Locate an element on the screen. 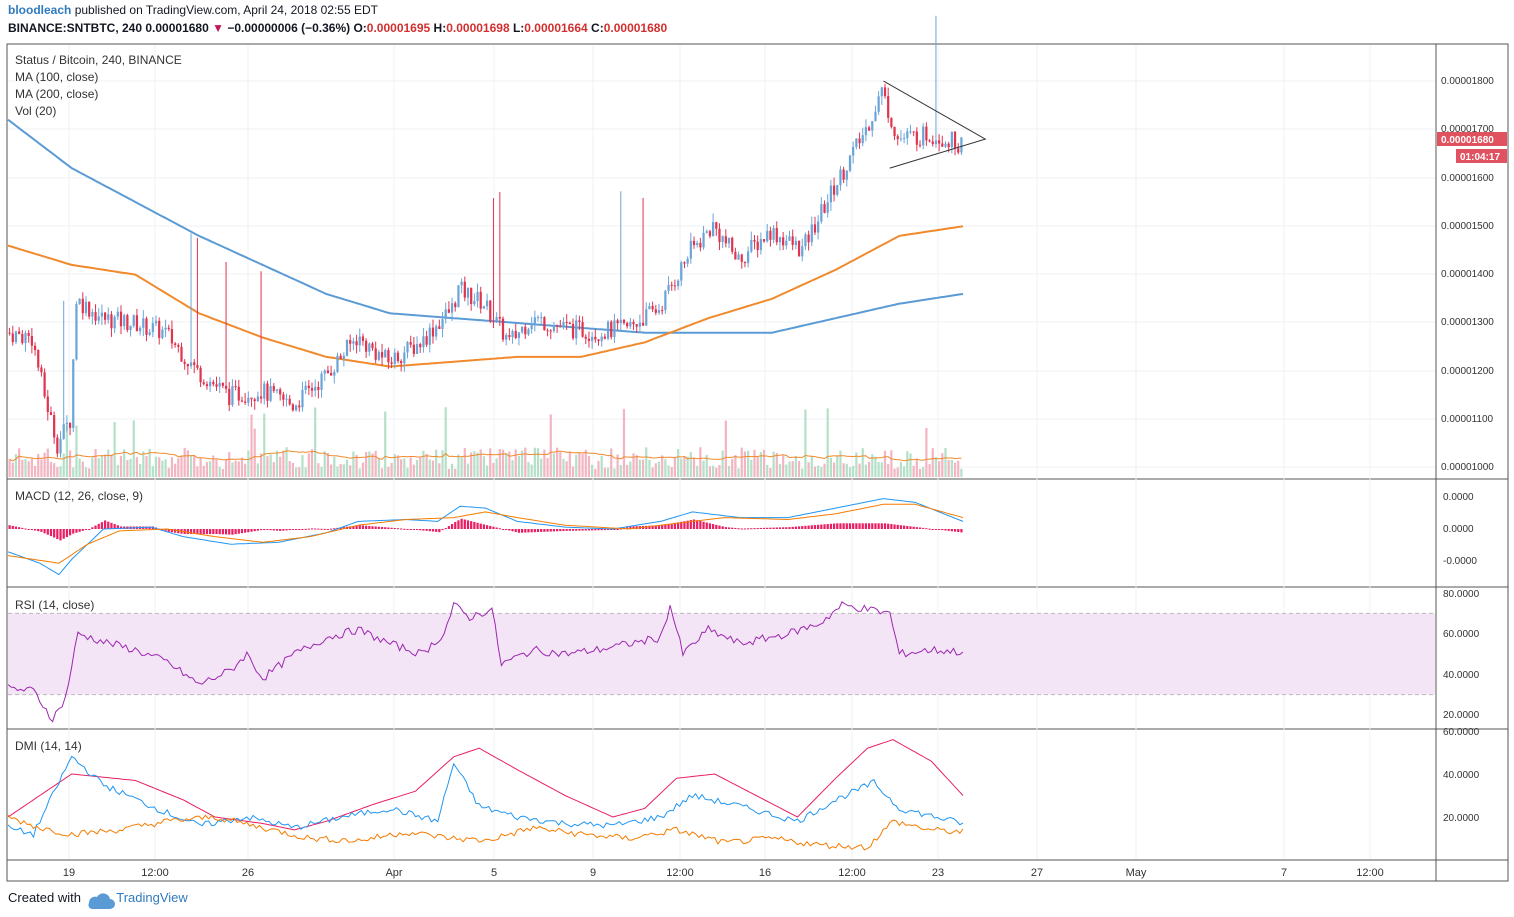 This screenshot has width=1514, height=917. minus-di-line is located at coordinates (485, 832).